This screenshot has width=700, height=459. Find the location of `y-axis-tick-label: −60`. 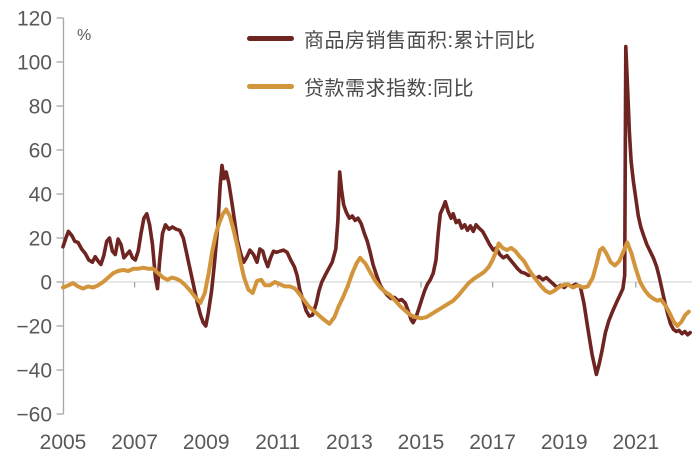

y-axis-tick-label: −60 is located at coordinates (34, 415).